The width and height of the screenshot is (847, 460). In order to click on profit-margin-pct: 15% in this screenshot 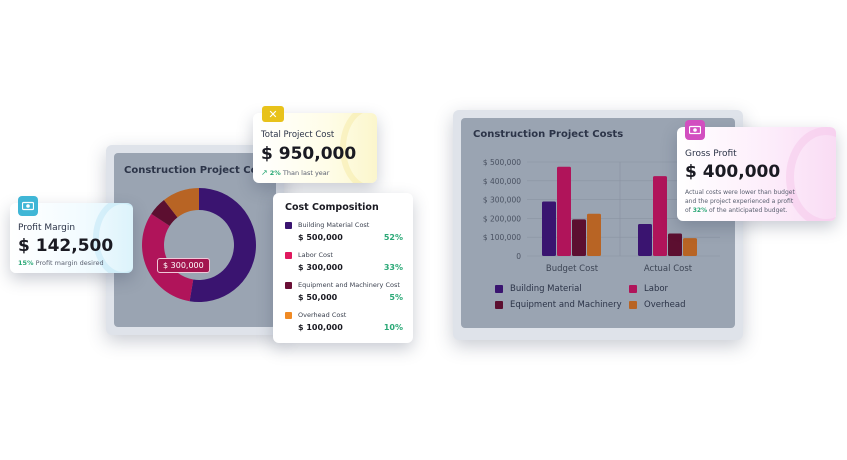, I will do `click(26, 263)`.